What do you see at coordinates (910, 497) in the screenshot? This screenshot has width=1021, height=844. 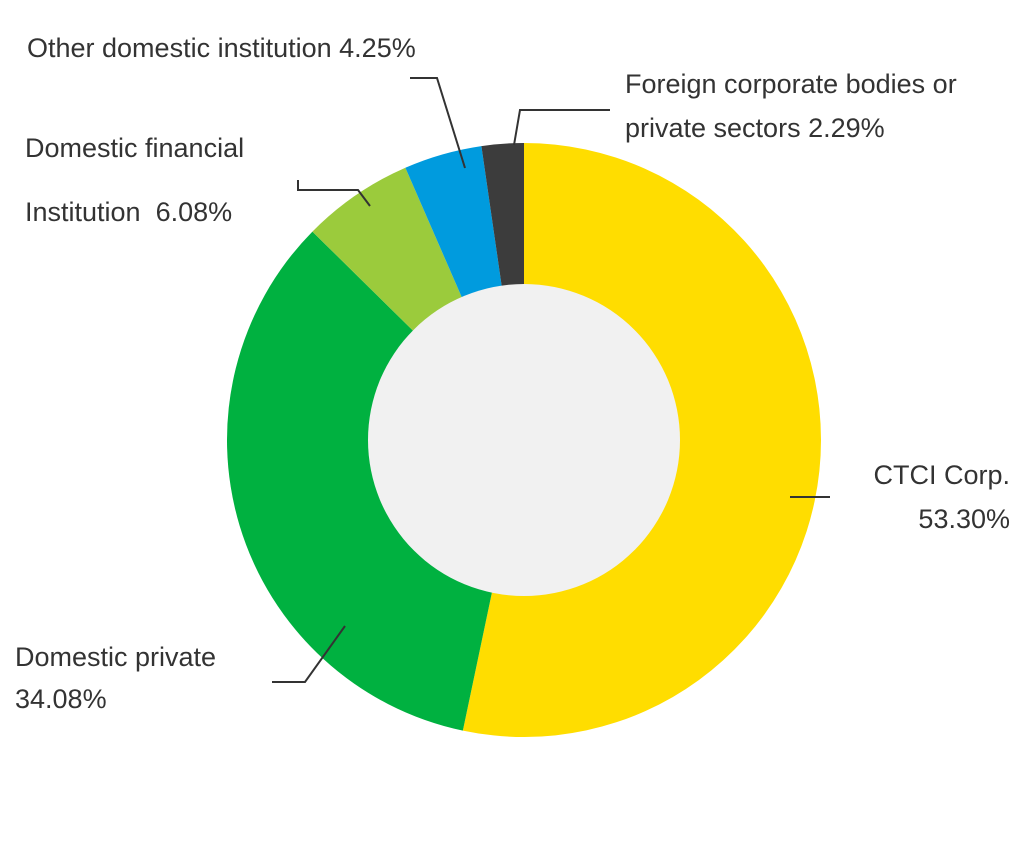 I see `slice-label: CTCI Corp. 53.30%` at bounding box center [910, 497].